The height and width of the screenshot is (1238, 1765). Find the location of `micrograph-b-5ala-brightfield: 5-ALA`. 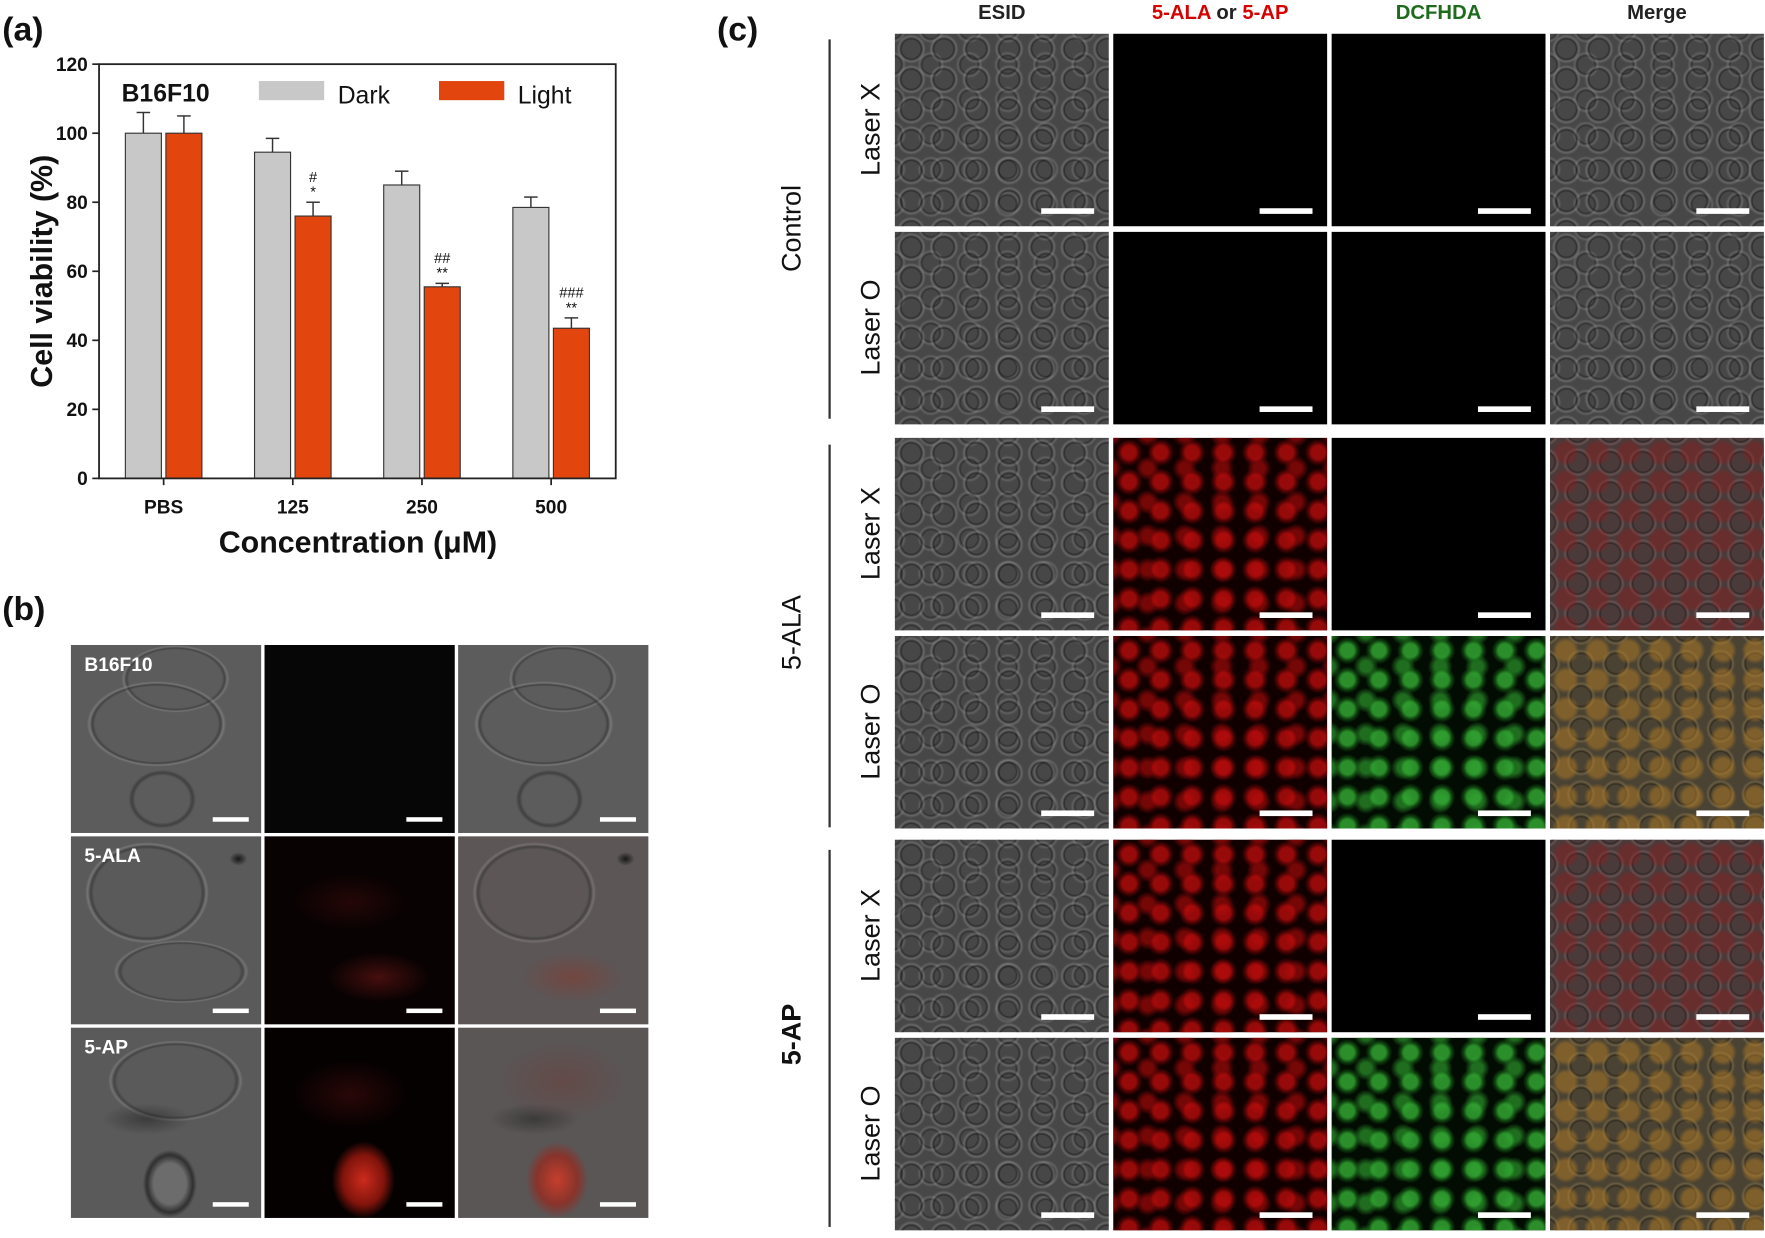

micrograph-b-5ala-brightfield: 5-ALA is located at coordinates (166, 930).